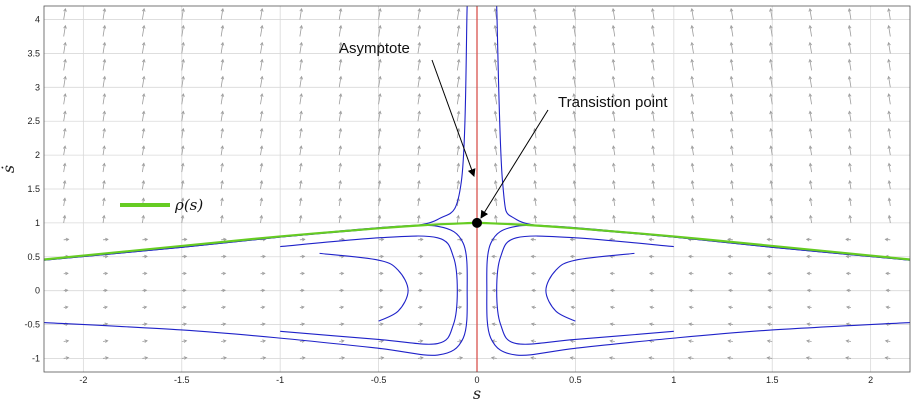  I want to click on y-tick-label: -1, so click(36, 358).